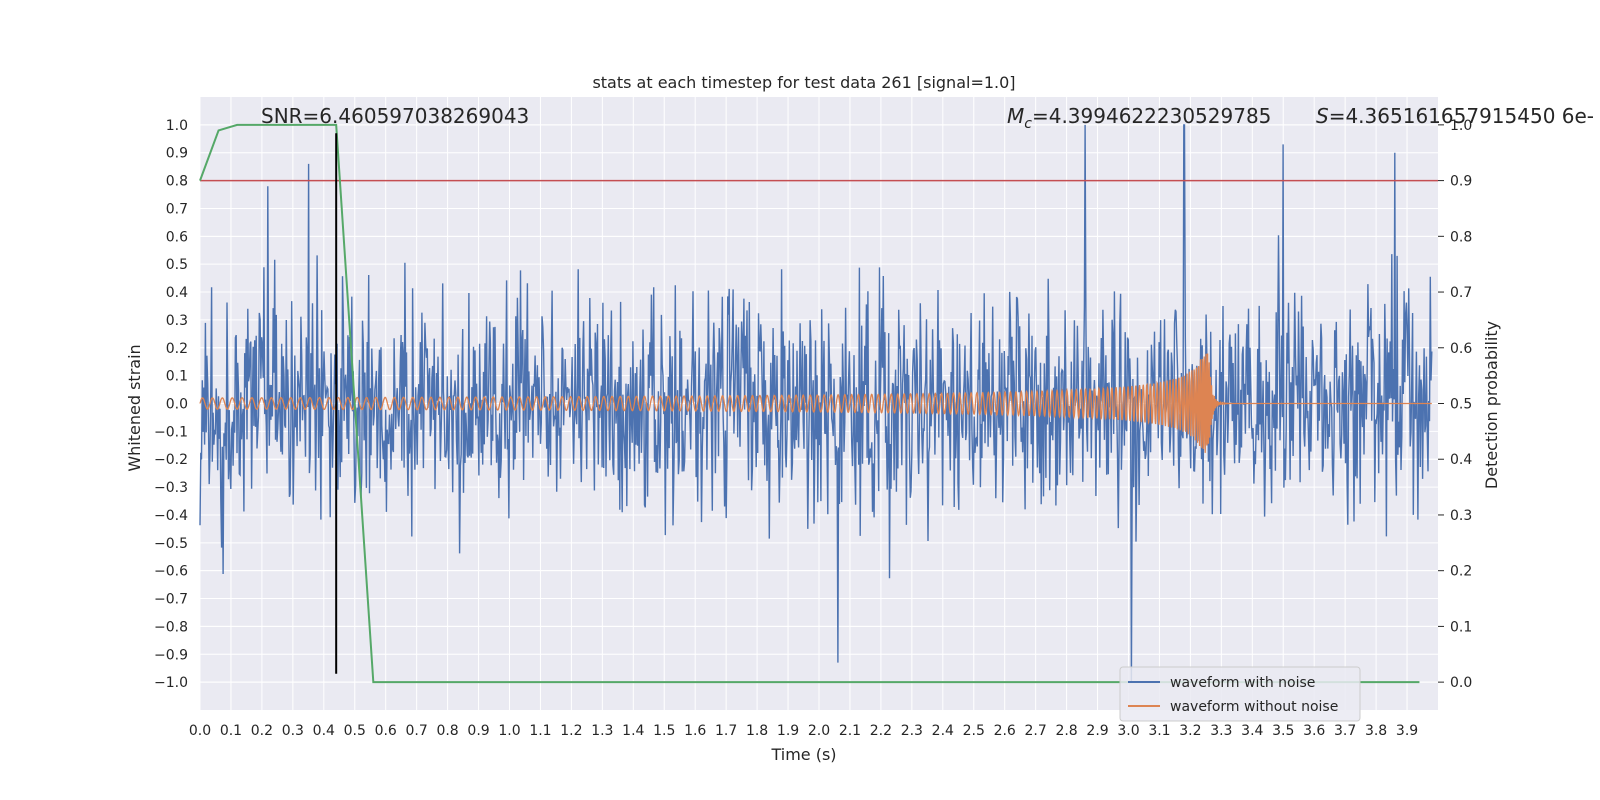 The width and height of the screenshot is (1600, 800). Describe the element at coordinates (177, 154) in the screenshot. I see `y-tick-label: 0.9` at that location.